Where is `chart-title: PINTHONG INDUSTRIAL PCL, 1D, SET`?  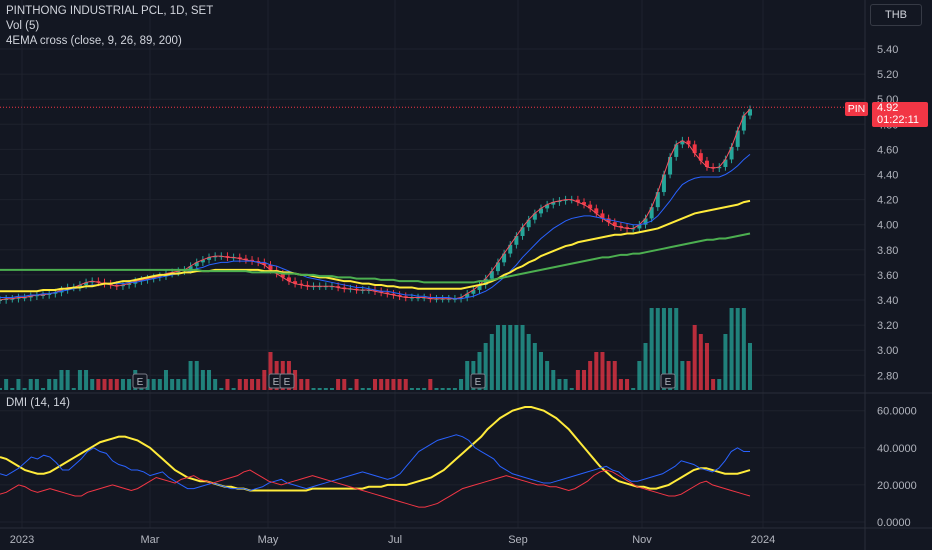
chart-title: PINTHONG INDUSTRIAL PCL, 1D, SET is located at coordinates (110, 11).